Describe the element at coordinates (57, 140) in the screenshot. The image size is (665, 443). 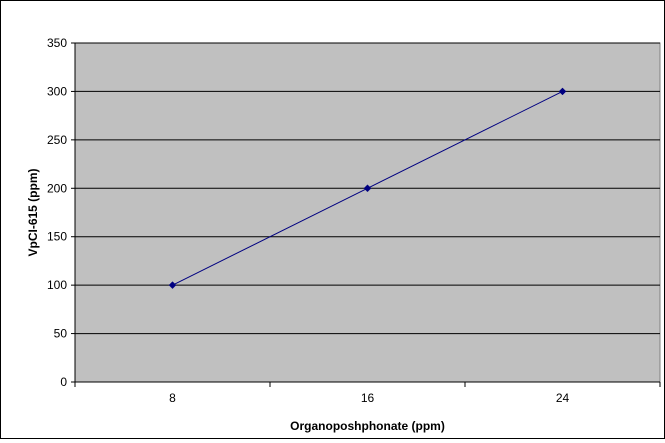
I see `y-tick-label: 250` at that location.